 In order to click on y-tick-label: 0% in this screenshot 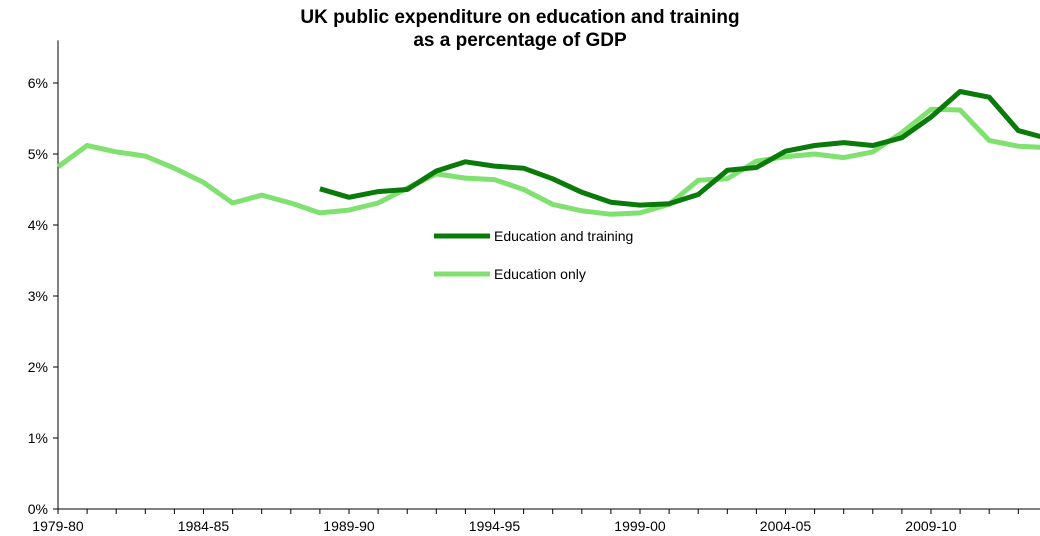, I will do `click(38, 509)`.